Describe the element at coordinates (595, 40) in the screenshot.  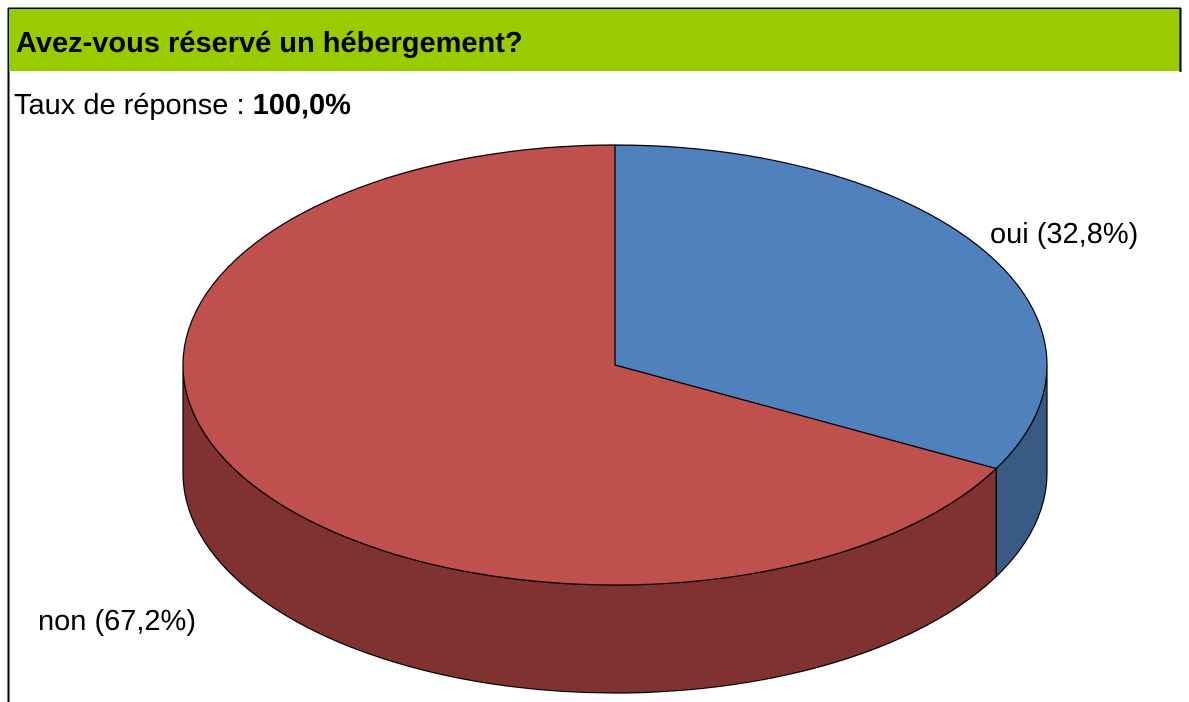
I see `header-bar` at that location.